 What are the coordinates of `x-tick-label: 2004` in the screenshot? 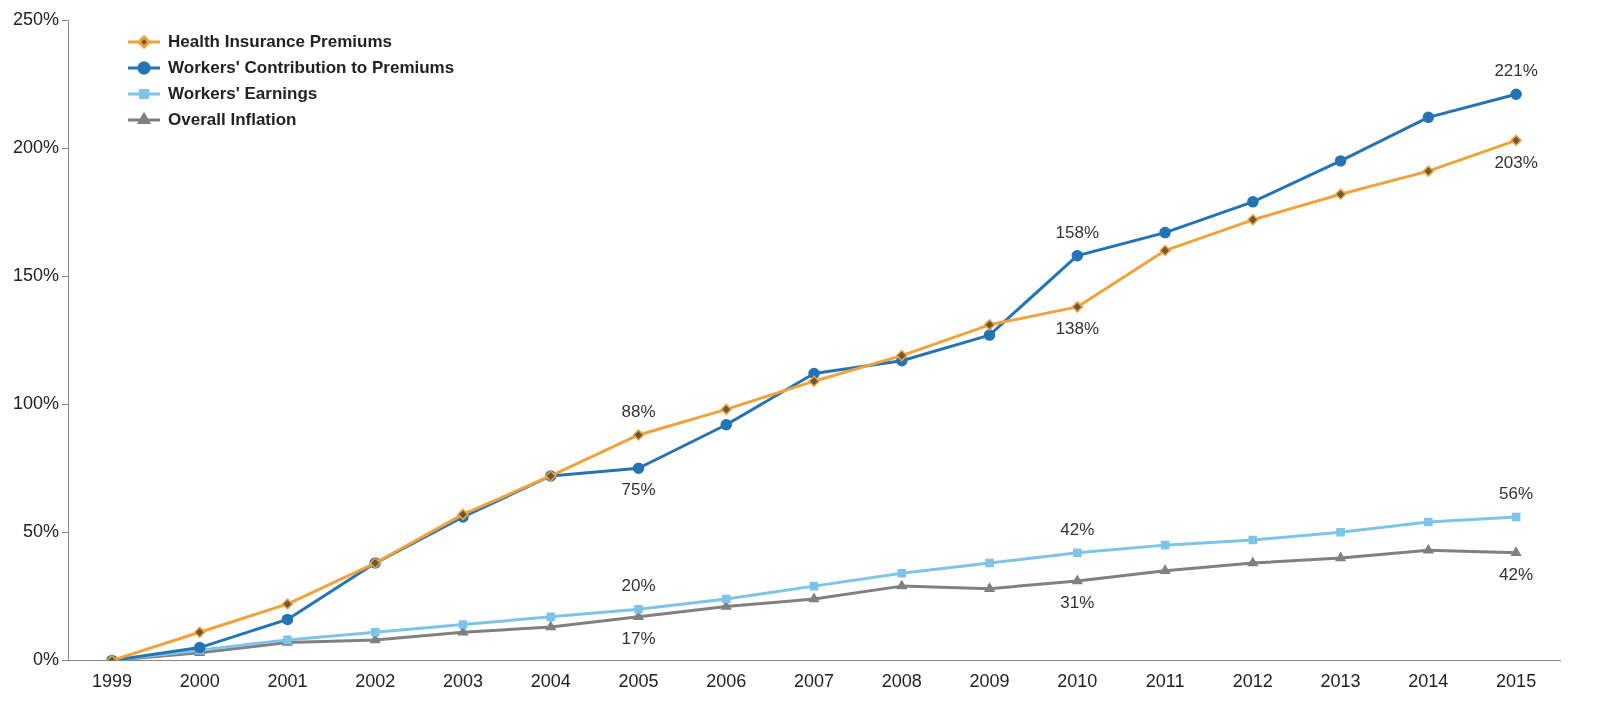 It's located at (550, 681).